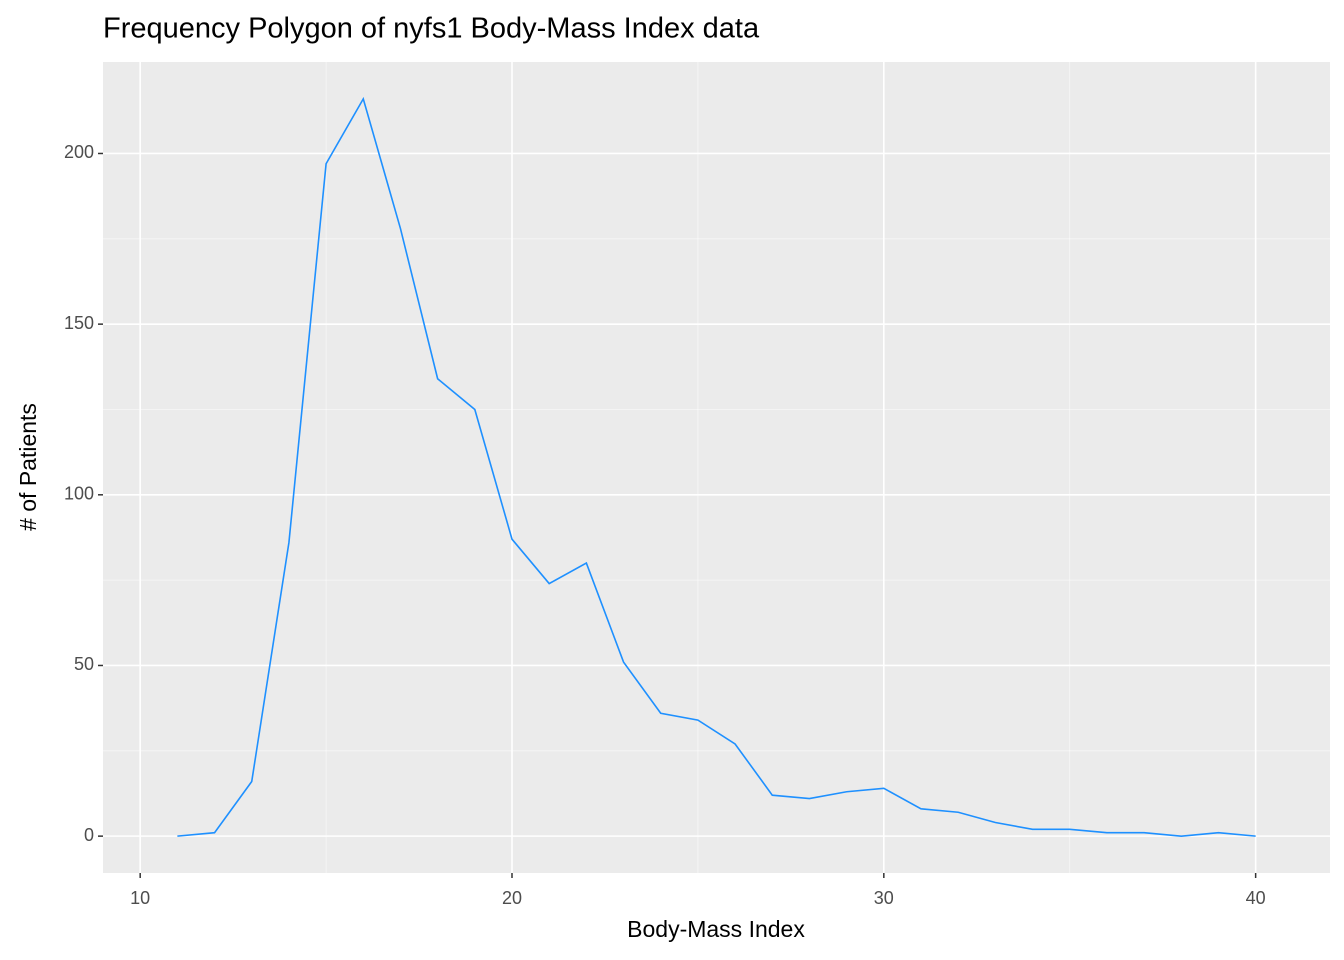  What do you see at coordinates (140, 898) in the screenshot?
I see `x-tick-label: 10` at bounding box center [140, 898].